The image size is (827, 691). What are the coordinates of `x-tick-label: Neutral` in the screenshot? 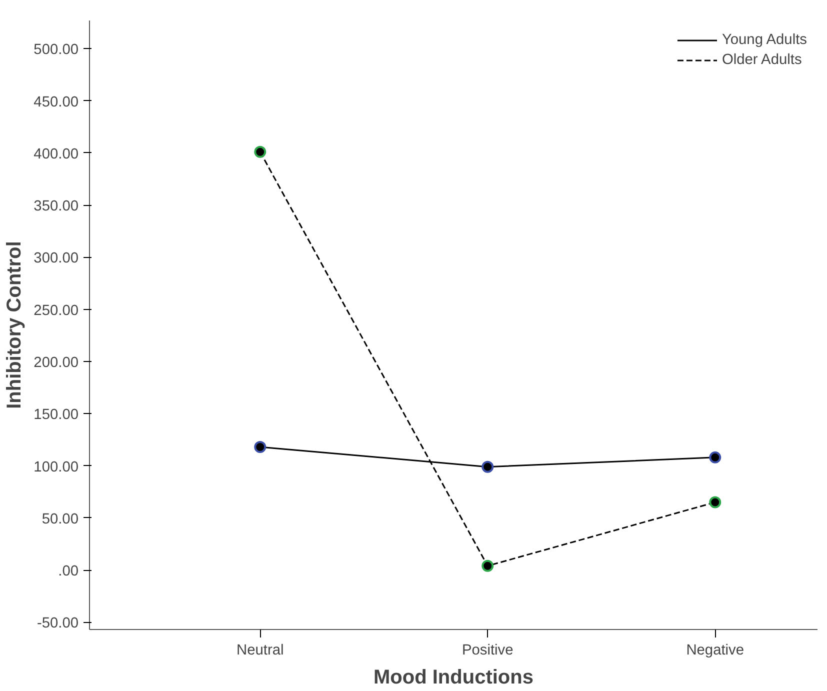 It's located at (260, 650).